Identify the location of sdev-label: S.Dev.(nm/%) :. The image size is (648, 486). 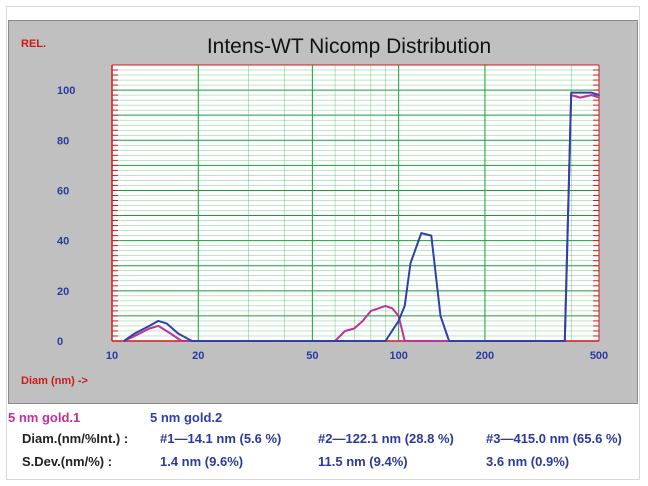
(67, 461).